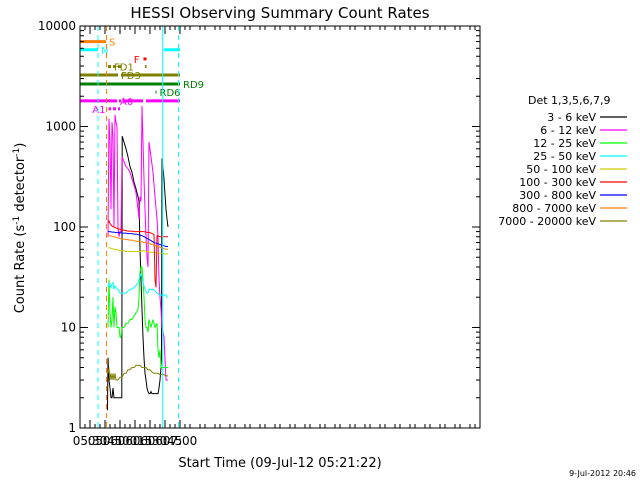  What do you see at coordinates (137, 285) in the screenshot?
I see `series-line-25-50-kev` at bounding box center [137, 285].